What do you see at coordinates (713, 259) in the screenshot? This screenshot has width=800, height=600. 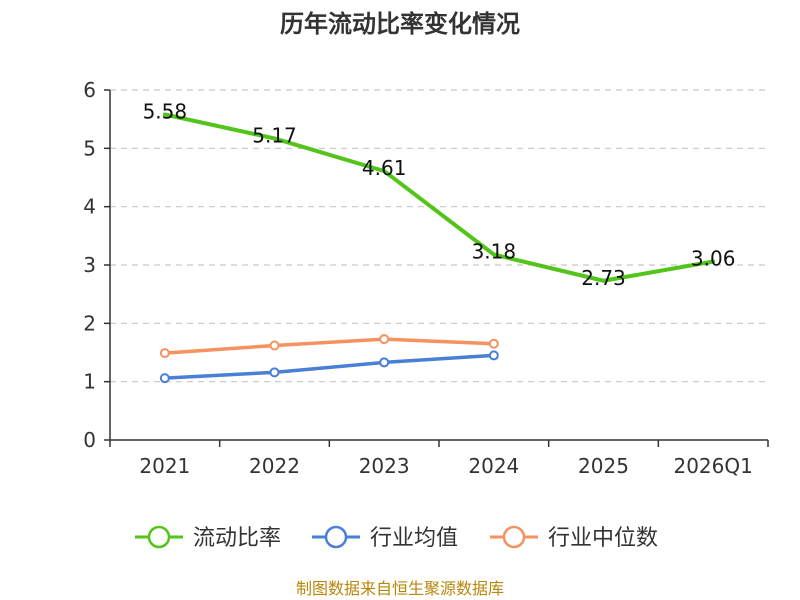 I see `data-label: 3.06` at bounding box center [713, 259].